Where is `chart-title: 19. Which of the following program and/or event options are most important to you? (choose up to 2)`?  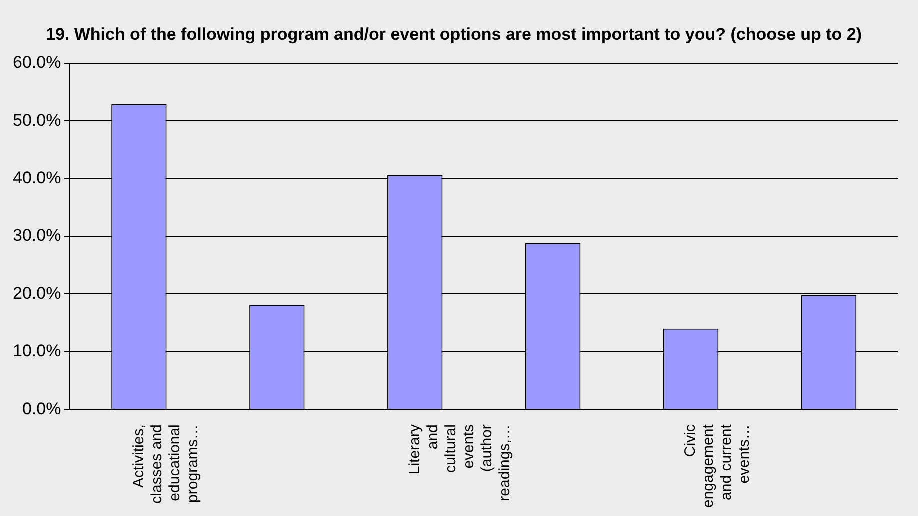 chart-title: 19. Which of the following program and/or event options are most important to you? (choose up to 2) is located at coordinates (454, 34).